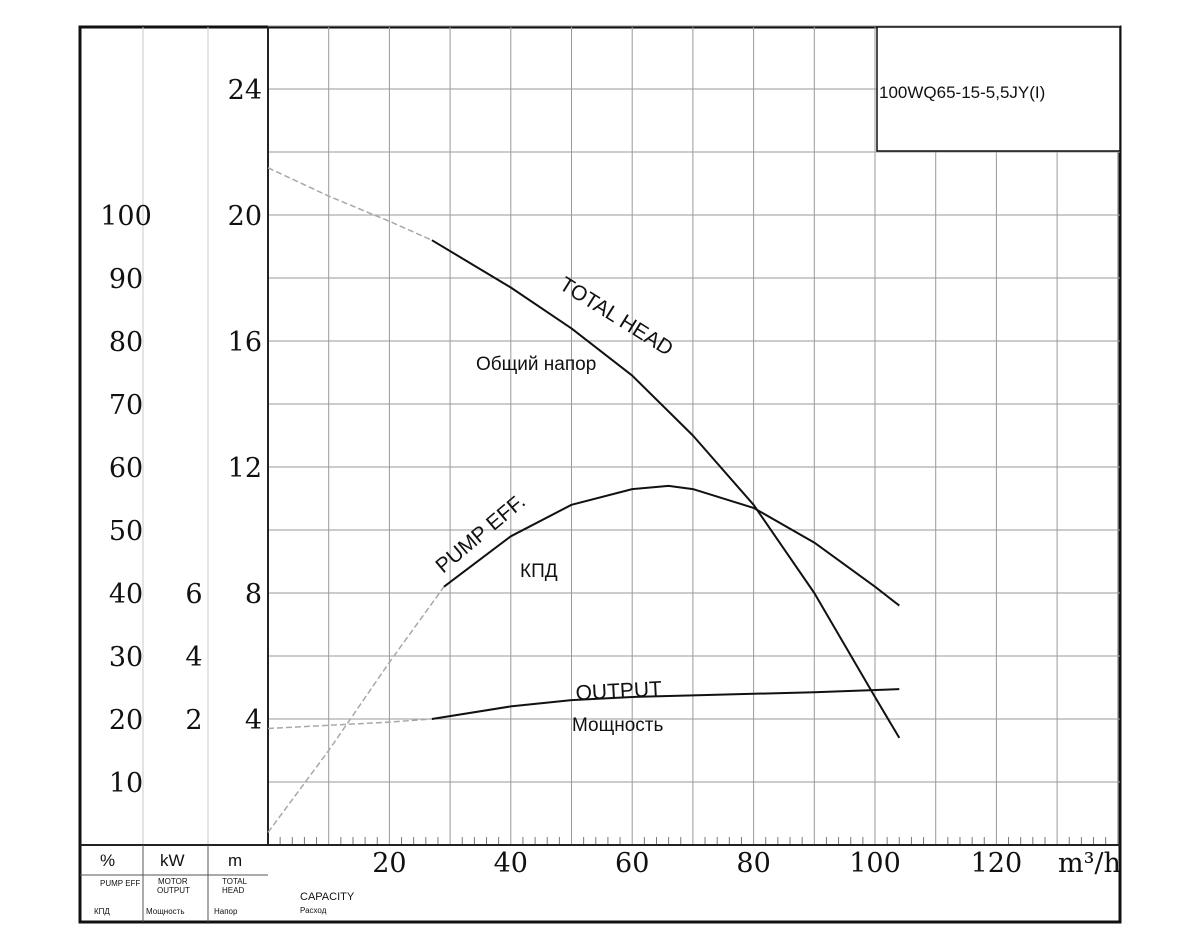 This screenshot has width=1200, height=950. What do you see at coordinates (193, 657) in the screenshot?
I see `power-tick-label: 4` at bounding box center [193, 657].